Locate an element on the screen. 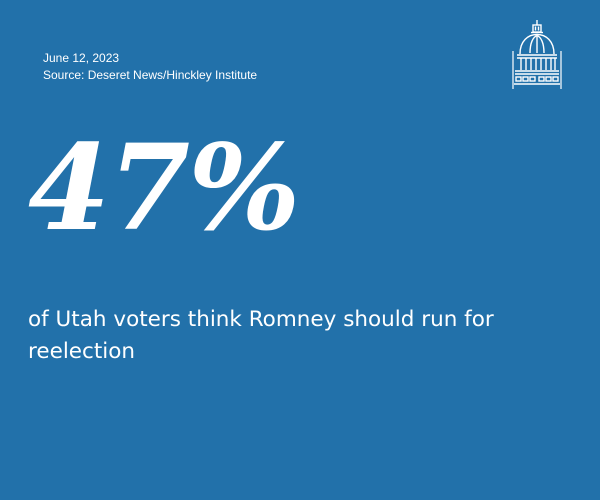  capitol-dome-icon is located at coordinates (537, 54).